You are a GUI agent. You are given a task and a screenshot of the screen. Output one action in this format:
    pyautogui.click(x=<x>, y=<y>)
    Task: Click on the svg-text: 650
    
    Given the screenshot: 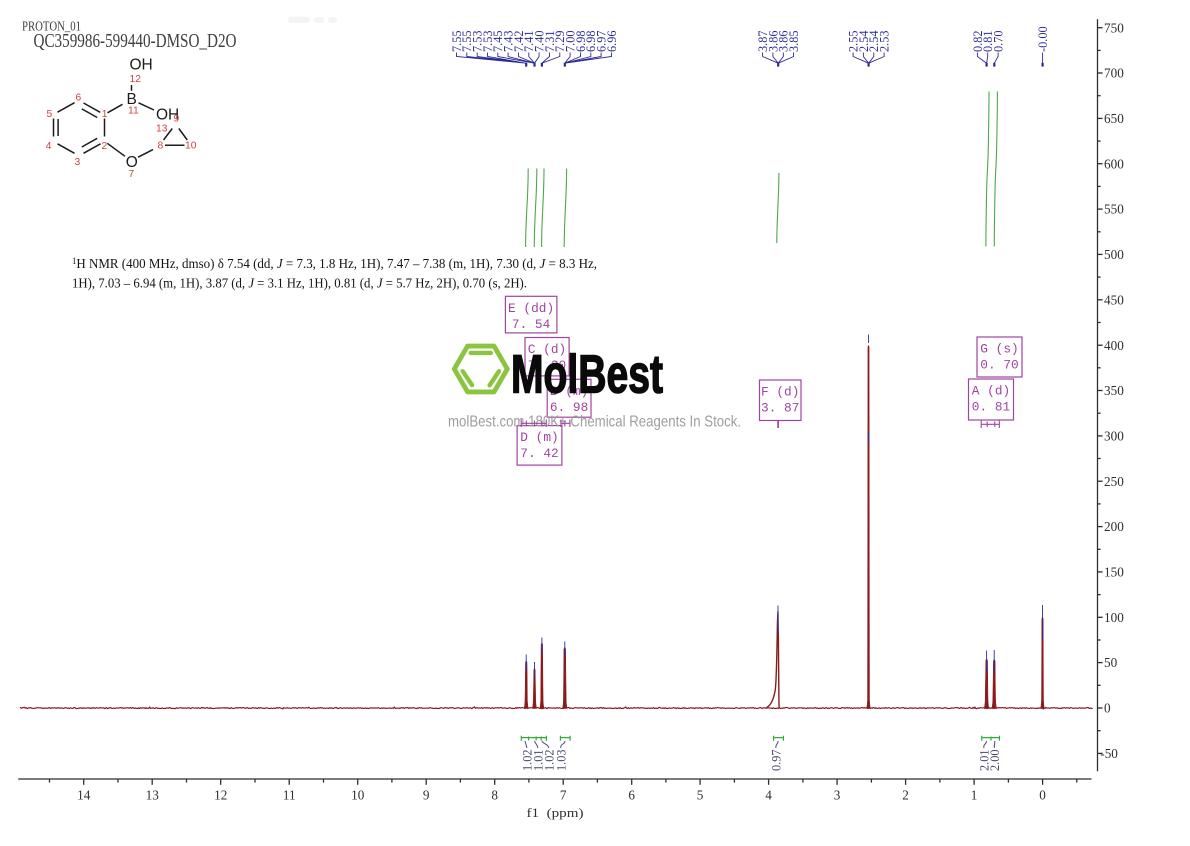 What is the action you would take?
    pyautogui.click(x=1114, y=118)
    